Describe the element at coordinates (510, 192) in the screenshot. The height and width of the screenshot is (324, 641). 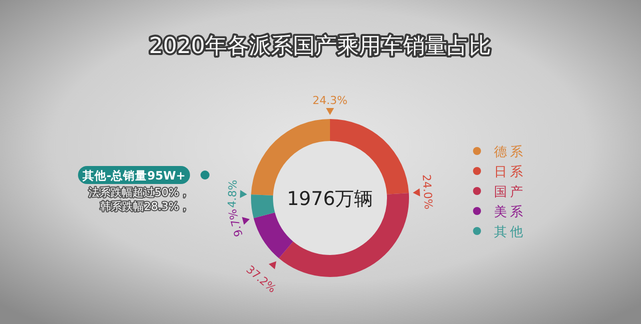
I see `legend-label: 国产` at that location.